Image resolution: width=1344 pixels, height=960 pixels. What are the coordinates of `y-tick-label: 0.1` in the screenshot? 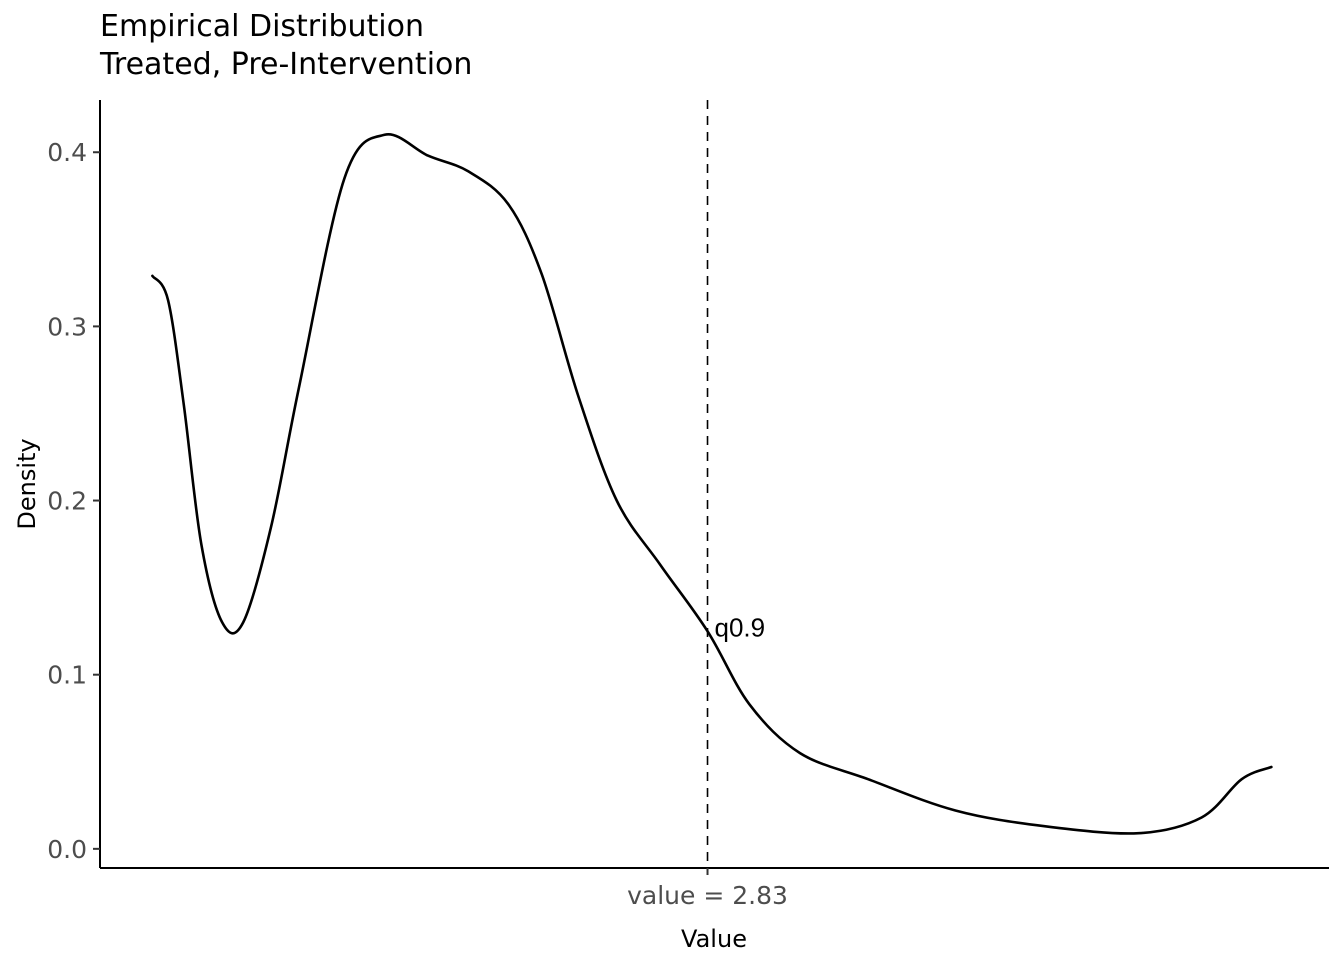 It's located at (67, 675).